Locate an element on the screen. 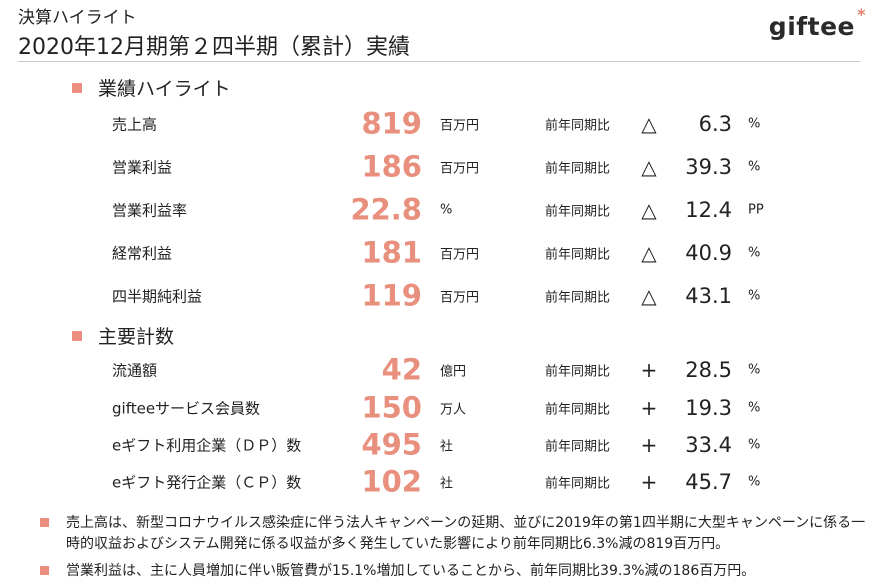 The image size is (877, 587). kpi-value: 42 is located at coordinates (401, 369).